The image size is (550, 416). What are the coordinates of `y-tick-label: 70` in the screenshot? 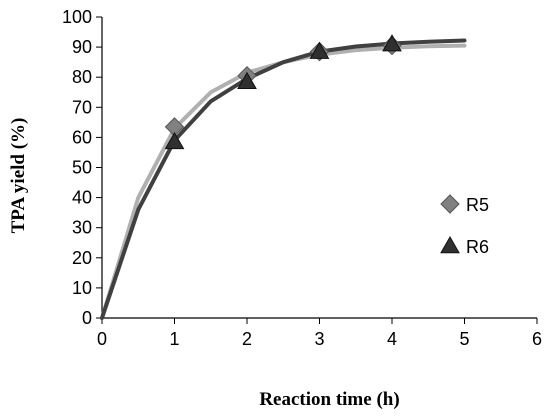 It's located at (82, 107).